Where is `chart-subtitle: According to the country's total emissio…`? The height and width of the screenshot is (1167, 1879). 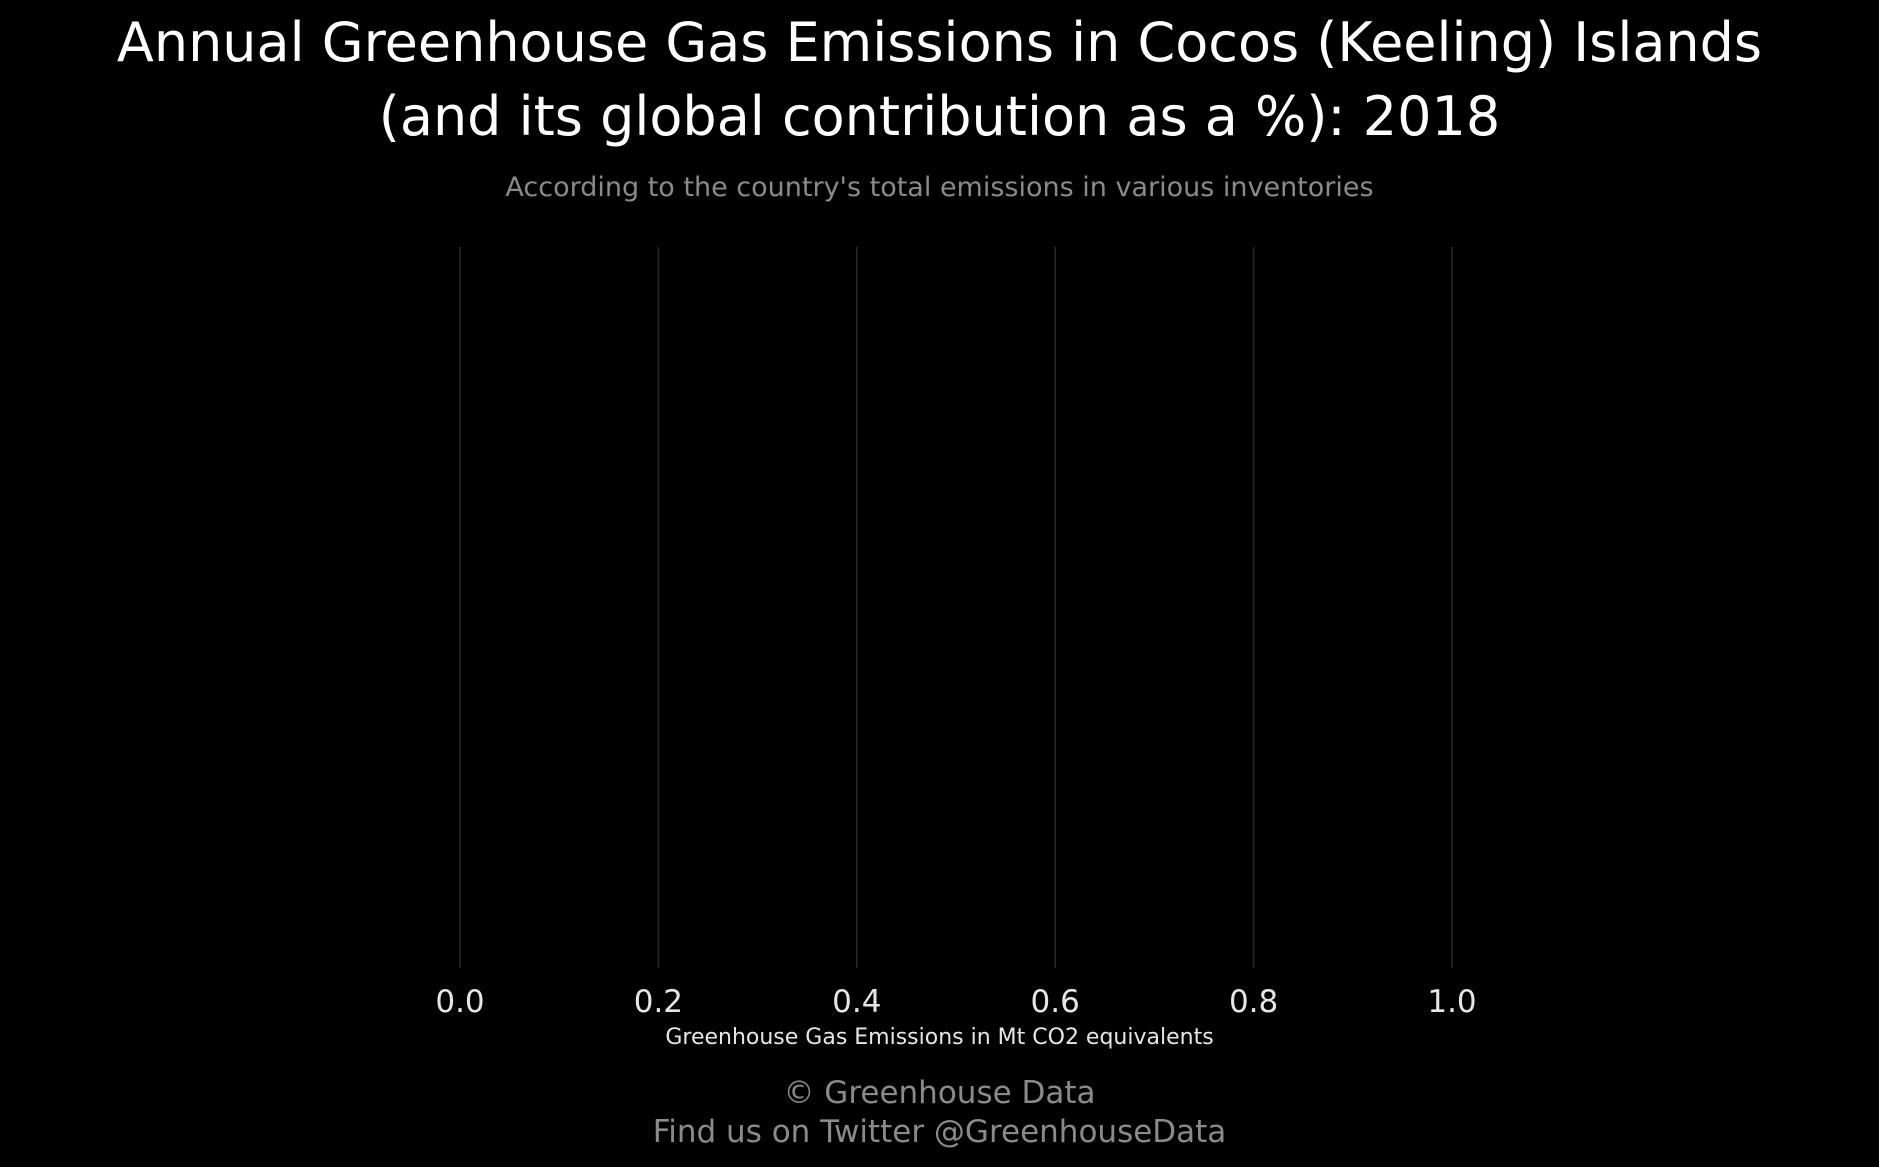 chart-subtitle: According to the country's total emissio… is located at coordinates (939, 187).